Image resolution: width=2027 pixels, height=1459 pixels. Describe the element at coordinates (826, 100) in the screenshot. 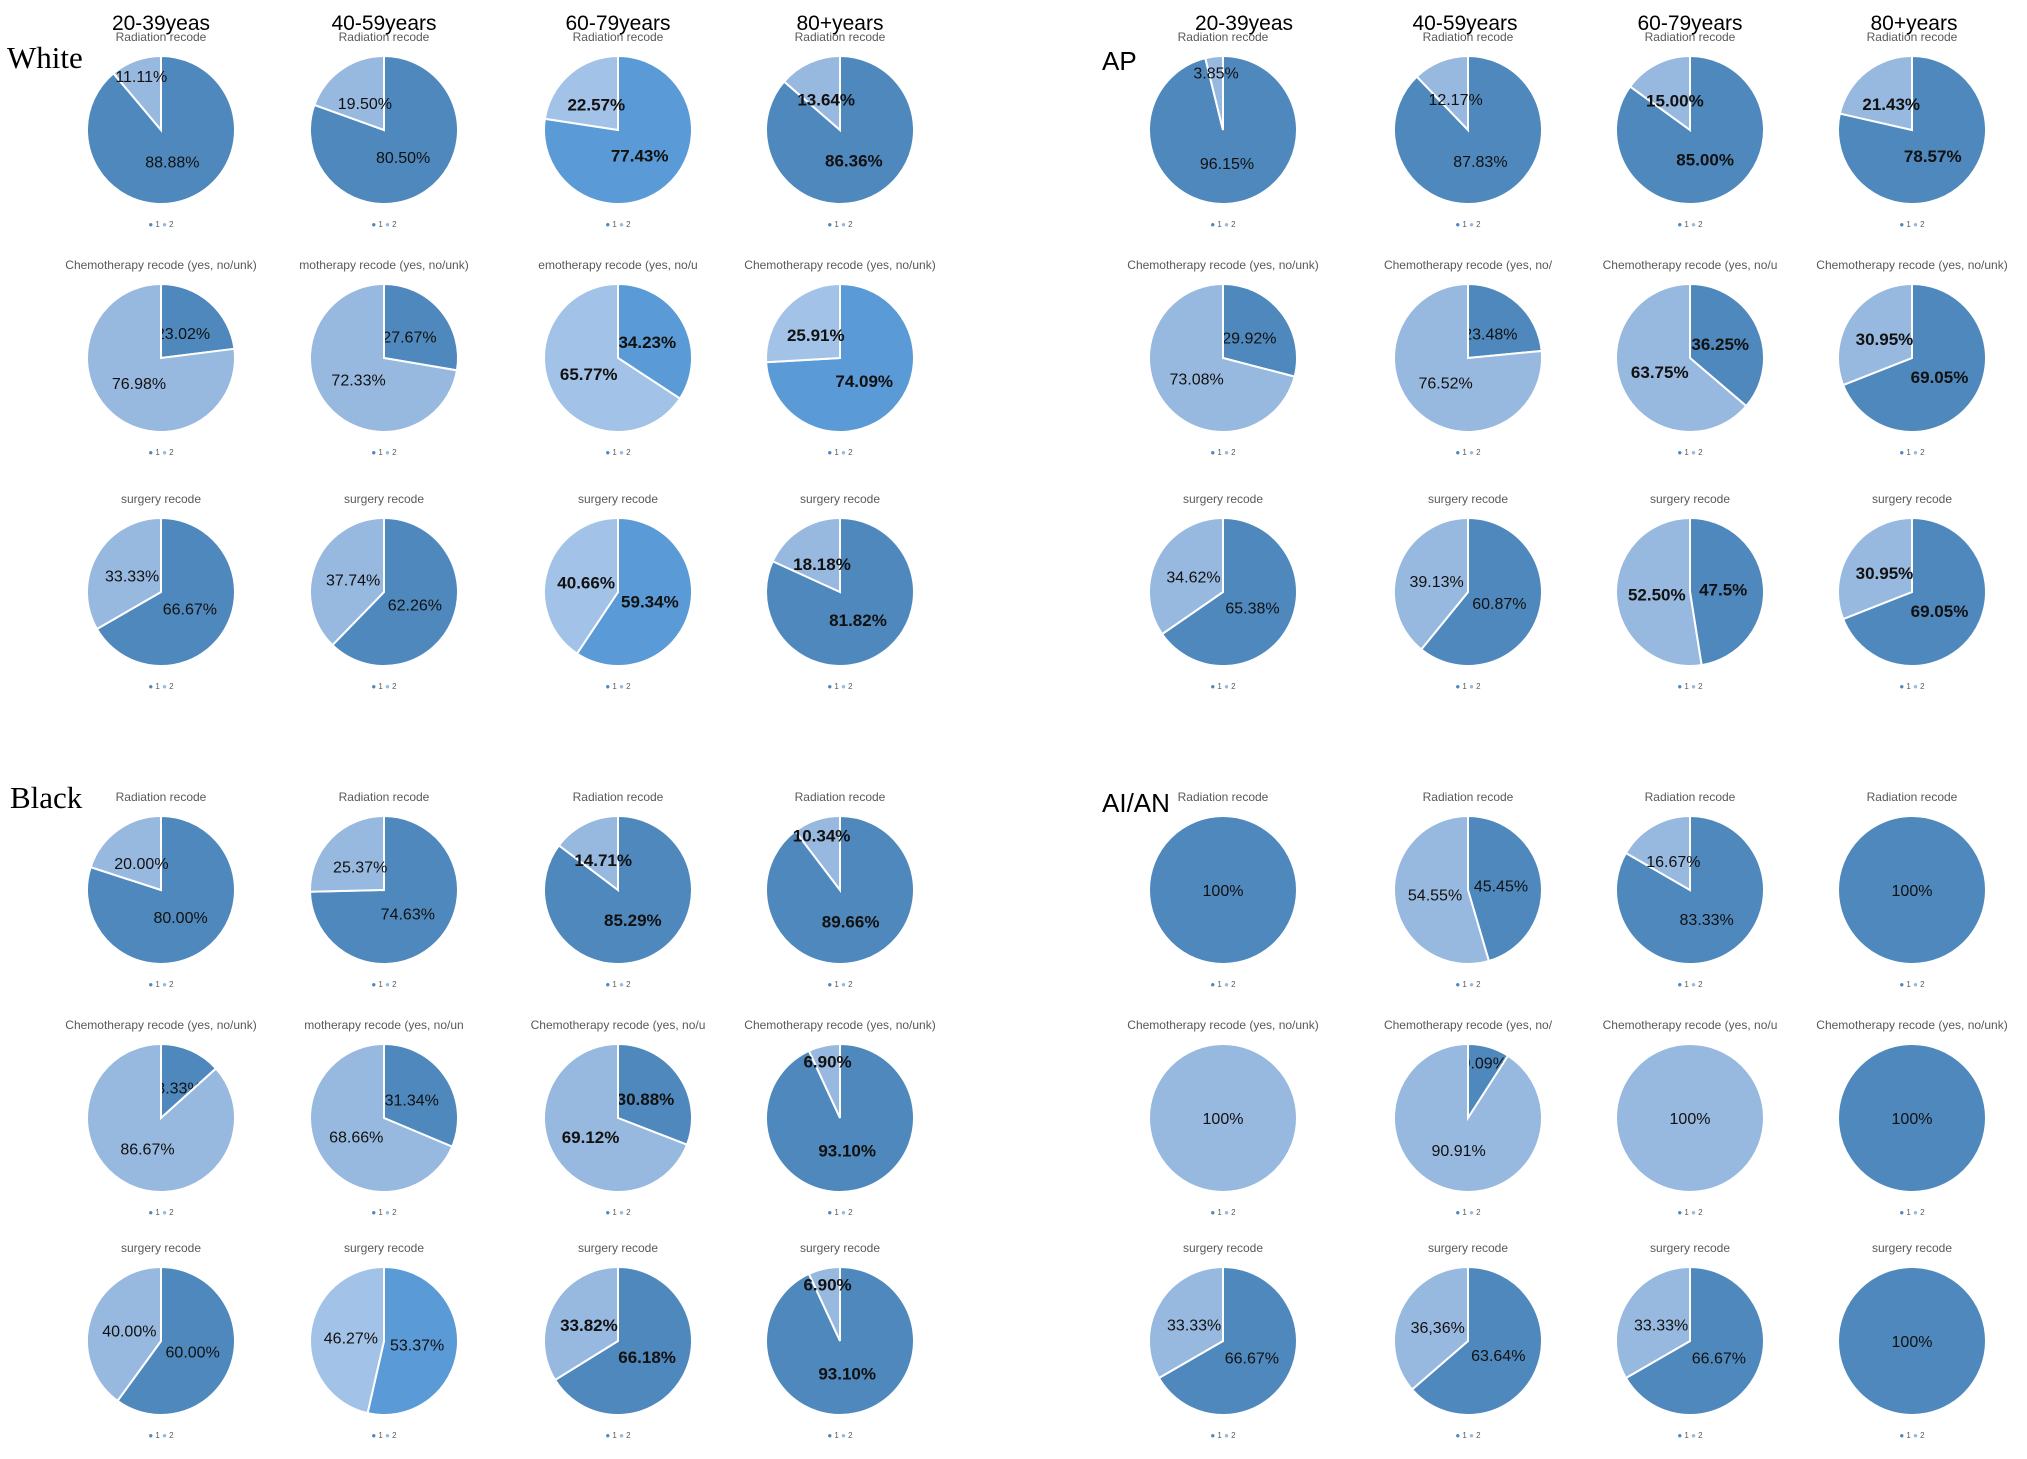

I see `pie-data-label: 13.64%` at that location.